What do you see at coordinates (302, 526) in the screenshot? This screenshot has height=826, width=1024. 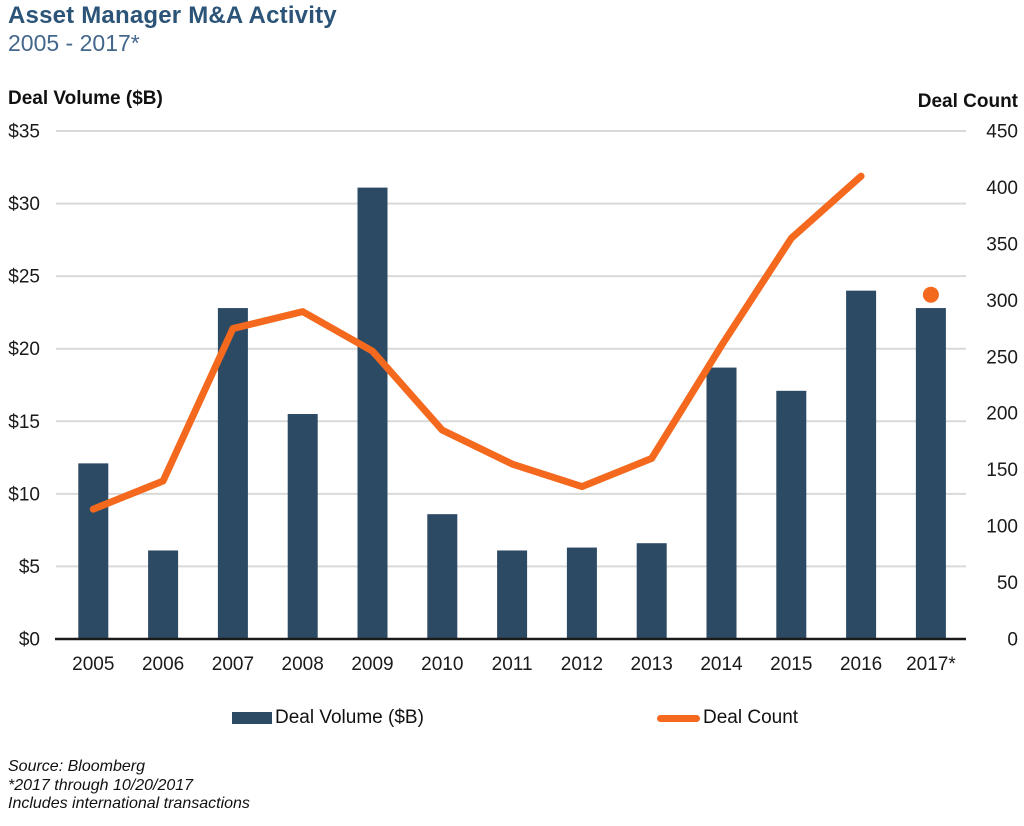 I see `bar-2008` at bounding box center [302, 526].